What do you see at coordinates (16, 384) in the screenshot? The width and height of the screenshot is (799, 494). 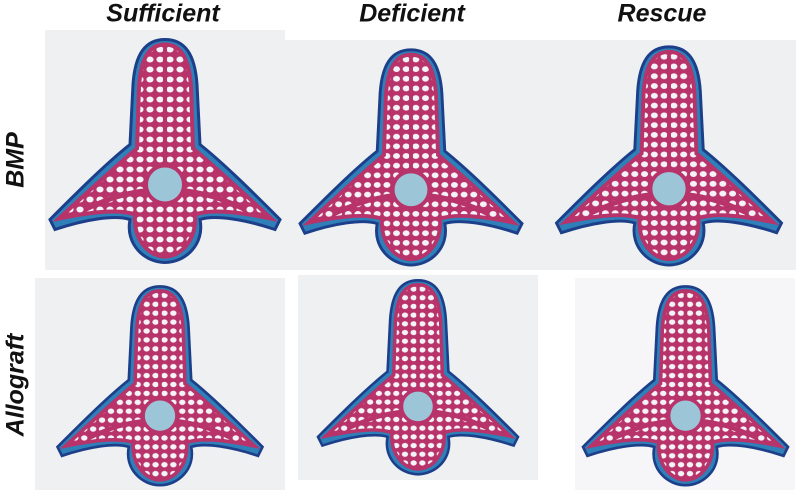 I see `row-label: Allograft` at bounding box center [16, 384].